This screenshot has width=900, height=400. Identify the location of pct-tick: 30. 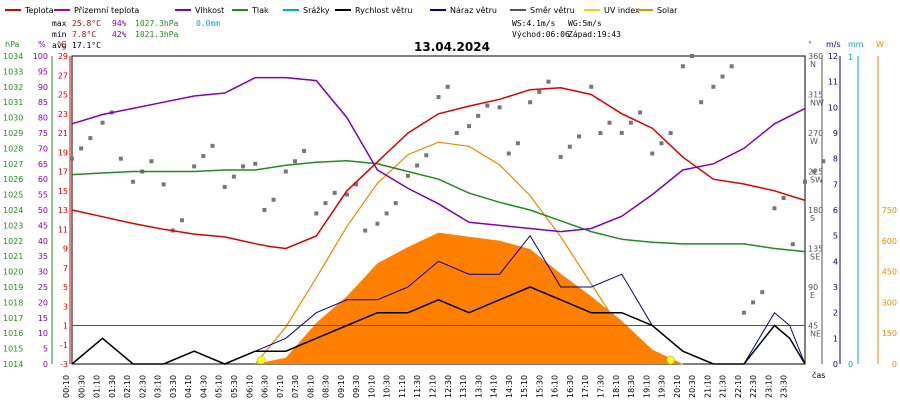
(43, 272).